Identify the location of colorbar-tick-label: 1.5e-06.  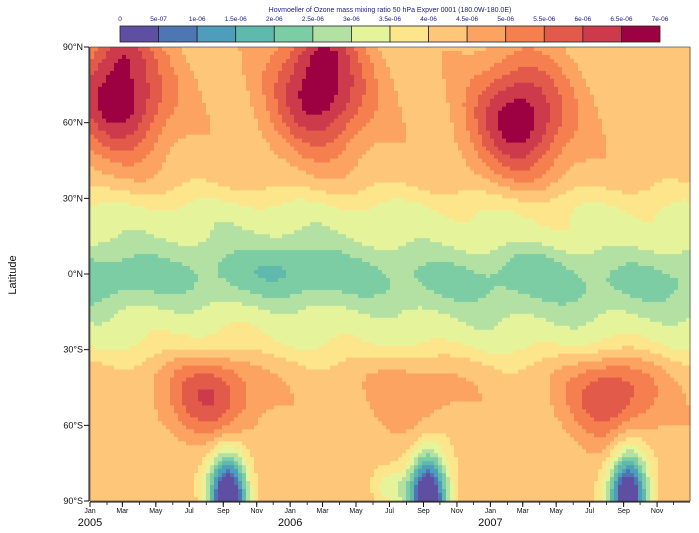
(236, 19).